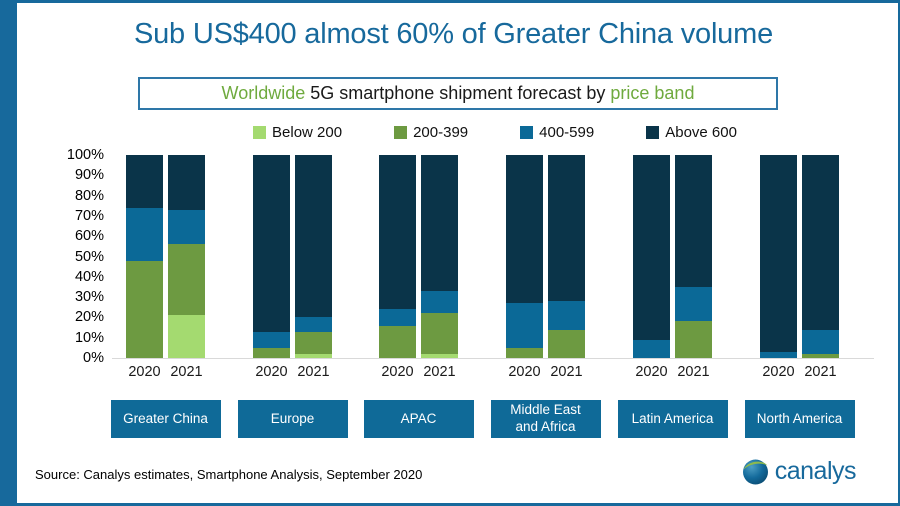  Describe the element at coordinates (815, 471) in the screenshot. I see `canalys-logo-text: canalys` at that location.